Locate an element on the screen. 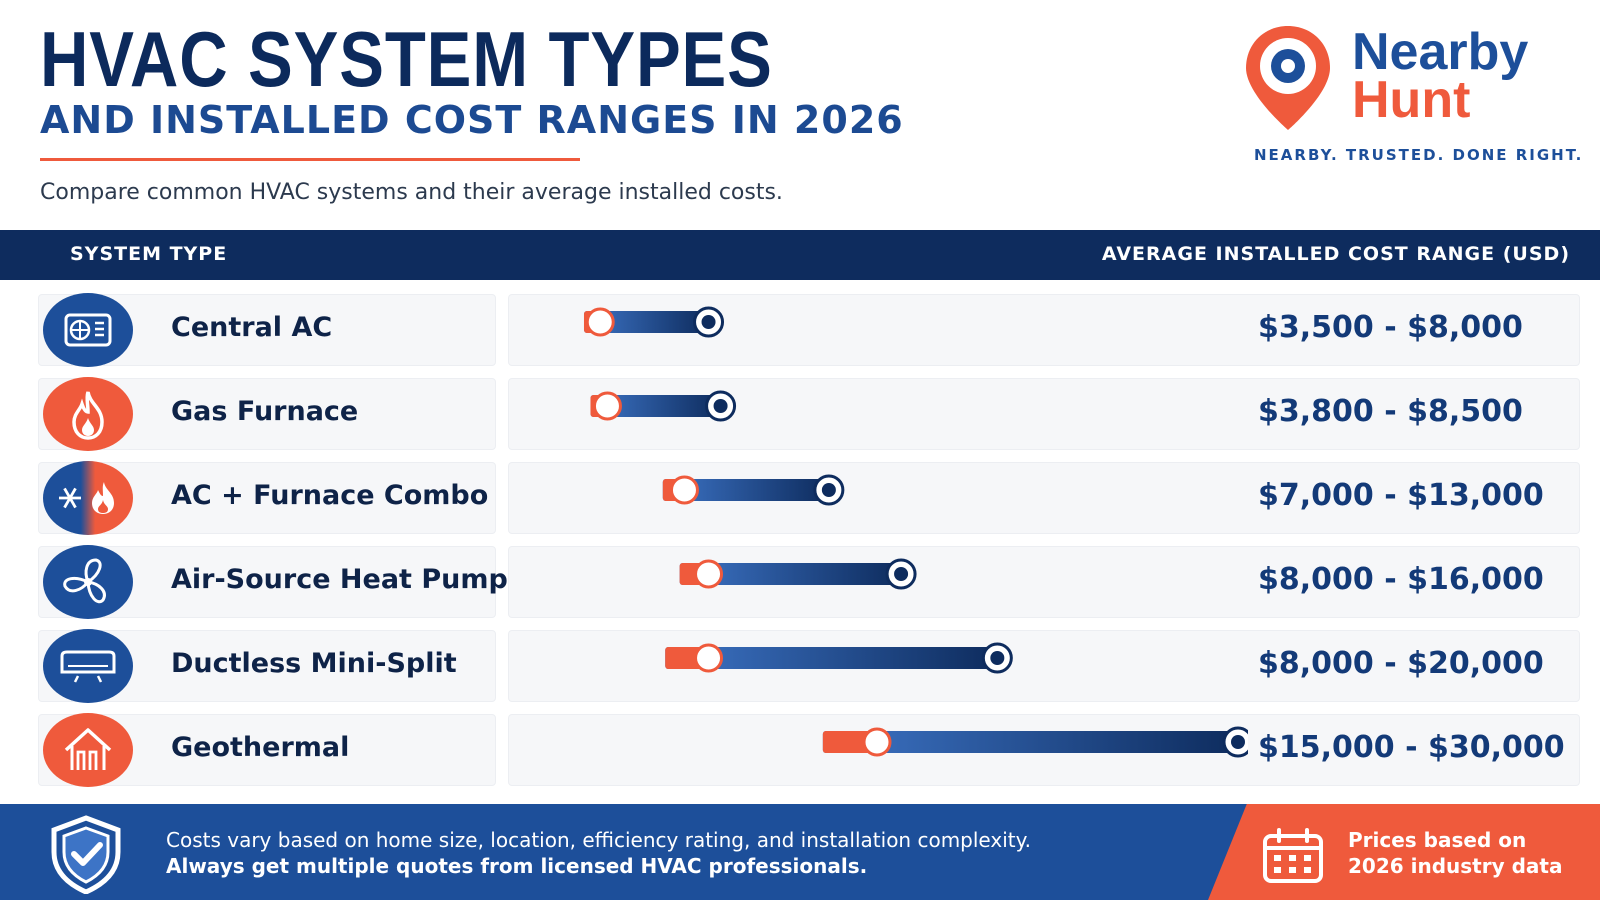  cost-range-label: $7,000 - $13,000 is located at coordinates (1401, 495).